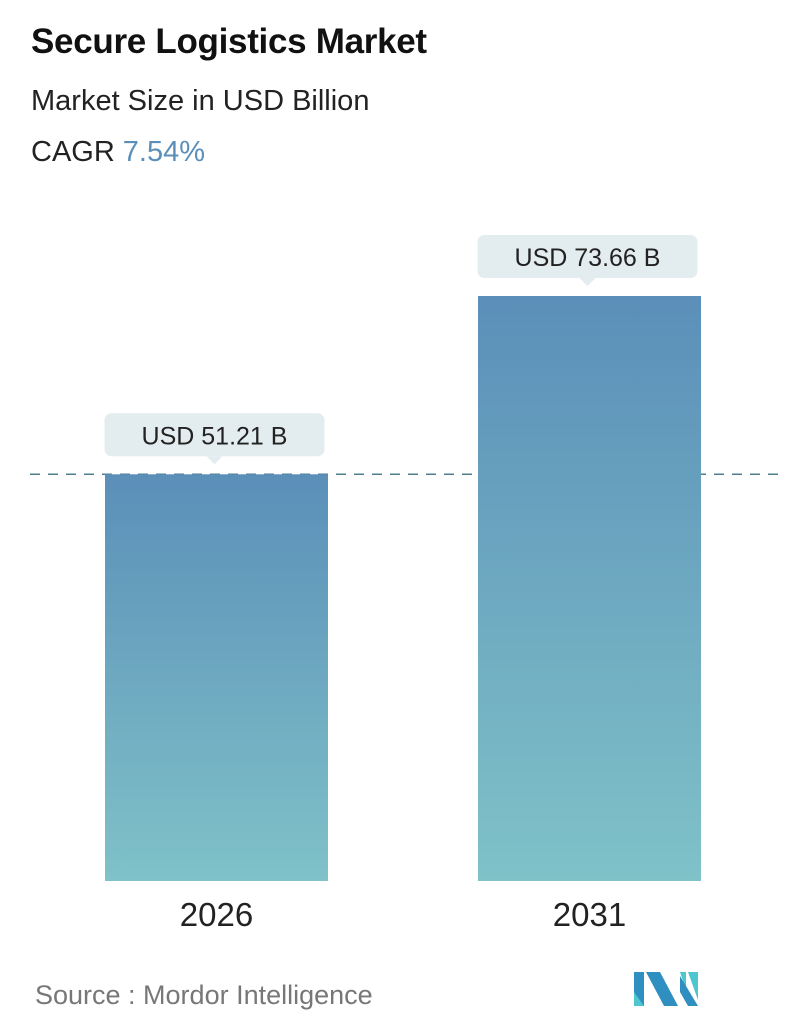 This screenshot has width=796, height=1034. What do you see at coordinates (200, 101) in the screenshot?
I see `chart-subtitle: Market Size in USD Billion` at bounding box center [200, 101].